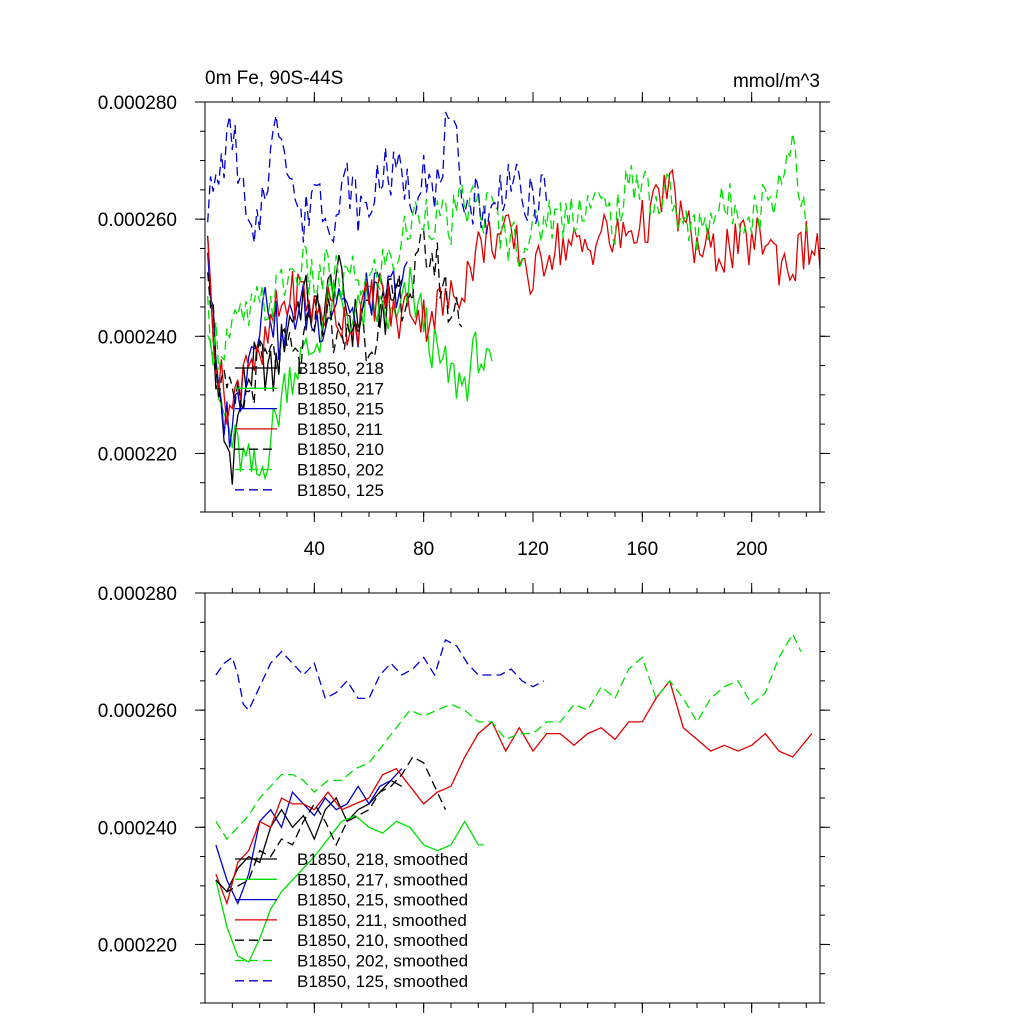 This screenshot has width=1024, height=1024. What do you see at coordinates (340, 388) in the screenshot?
I see `legend-label: B1850, 217` at bounding box center [340, 388].